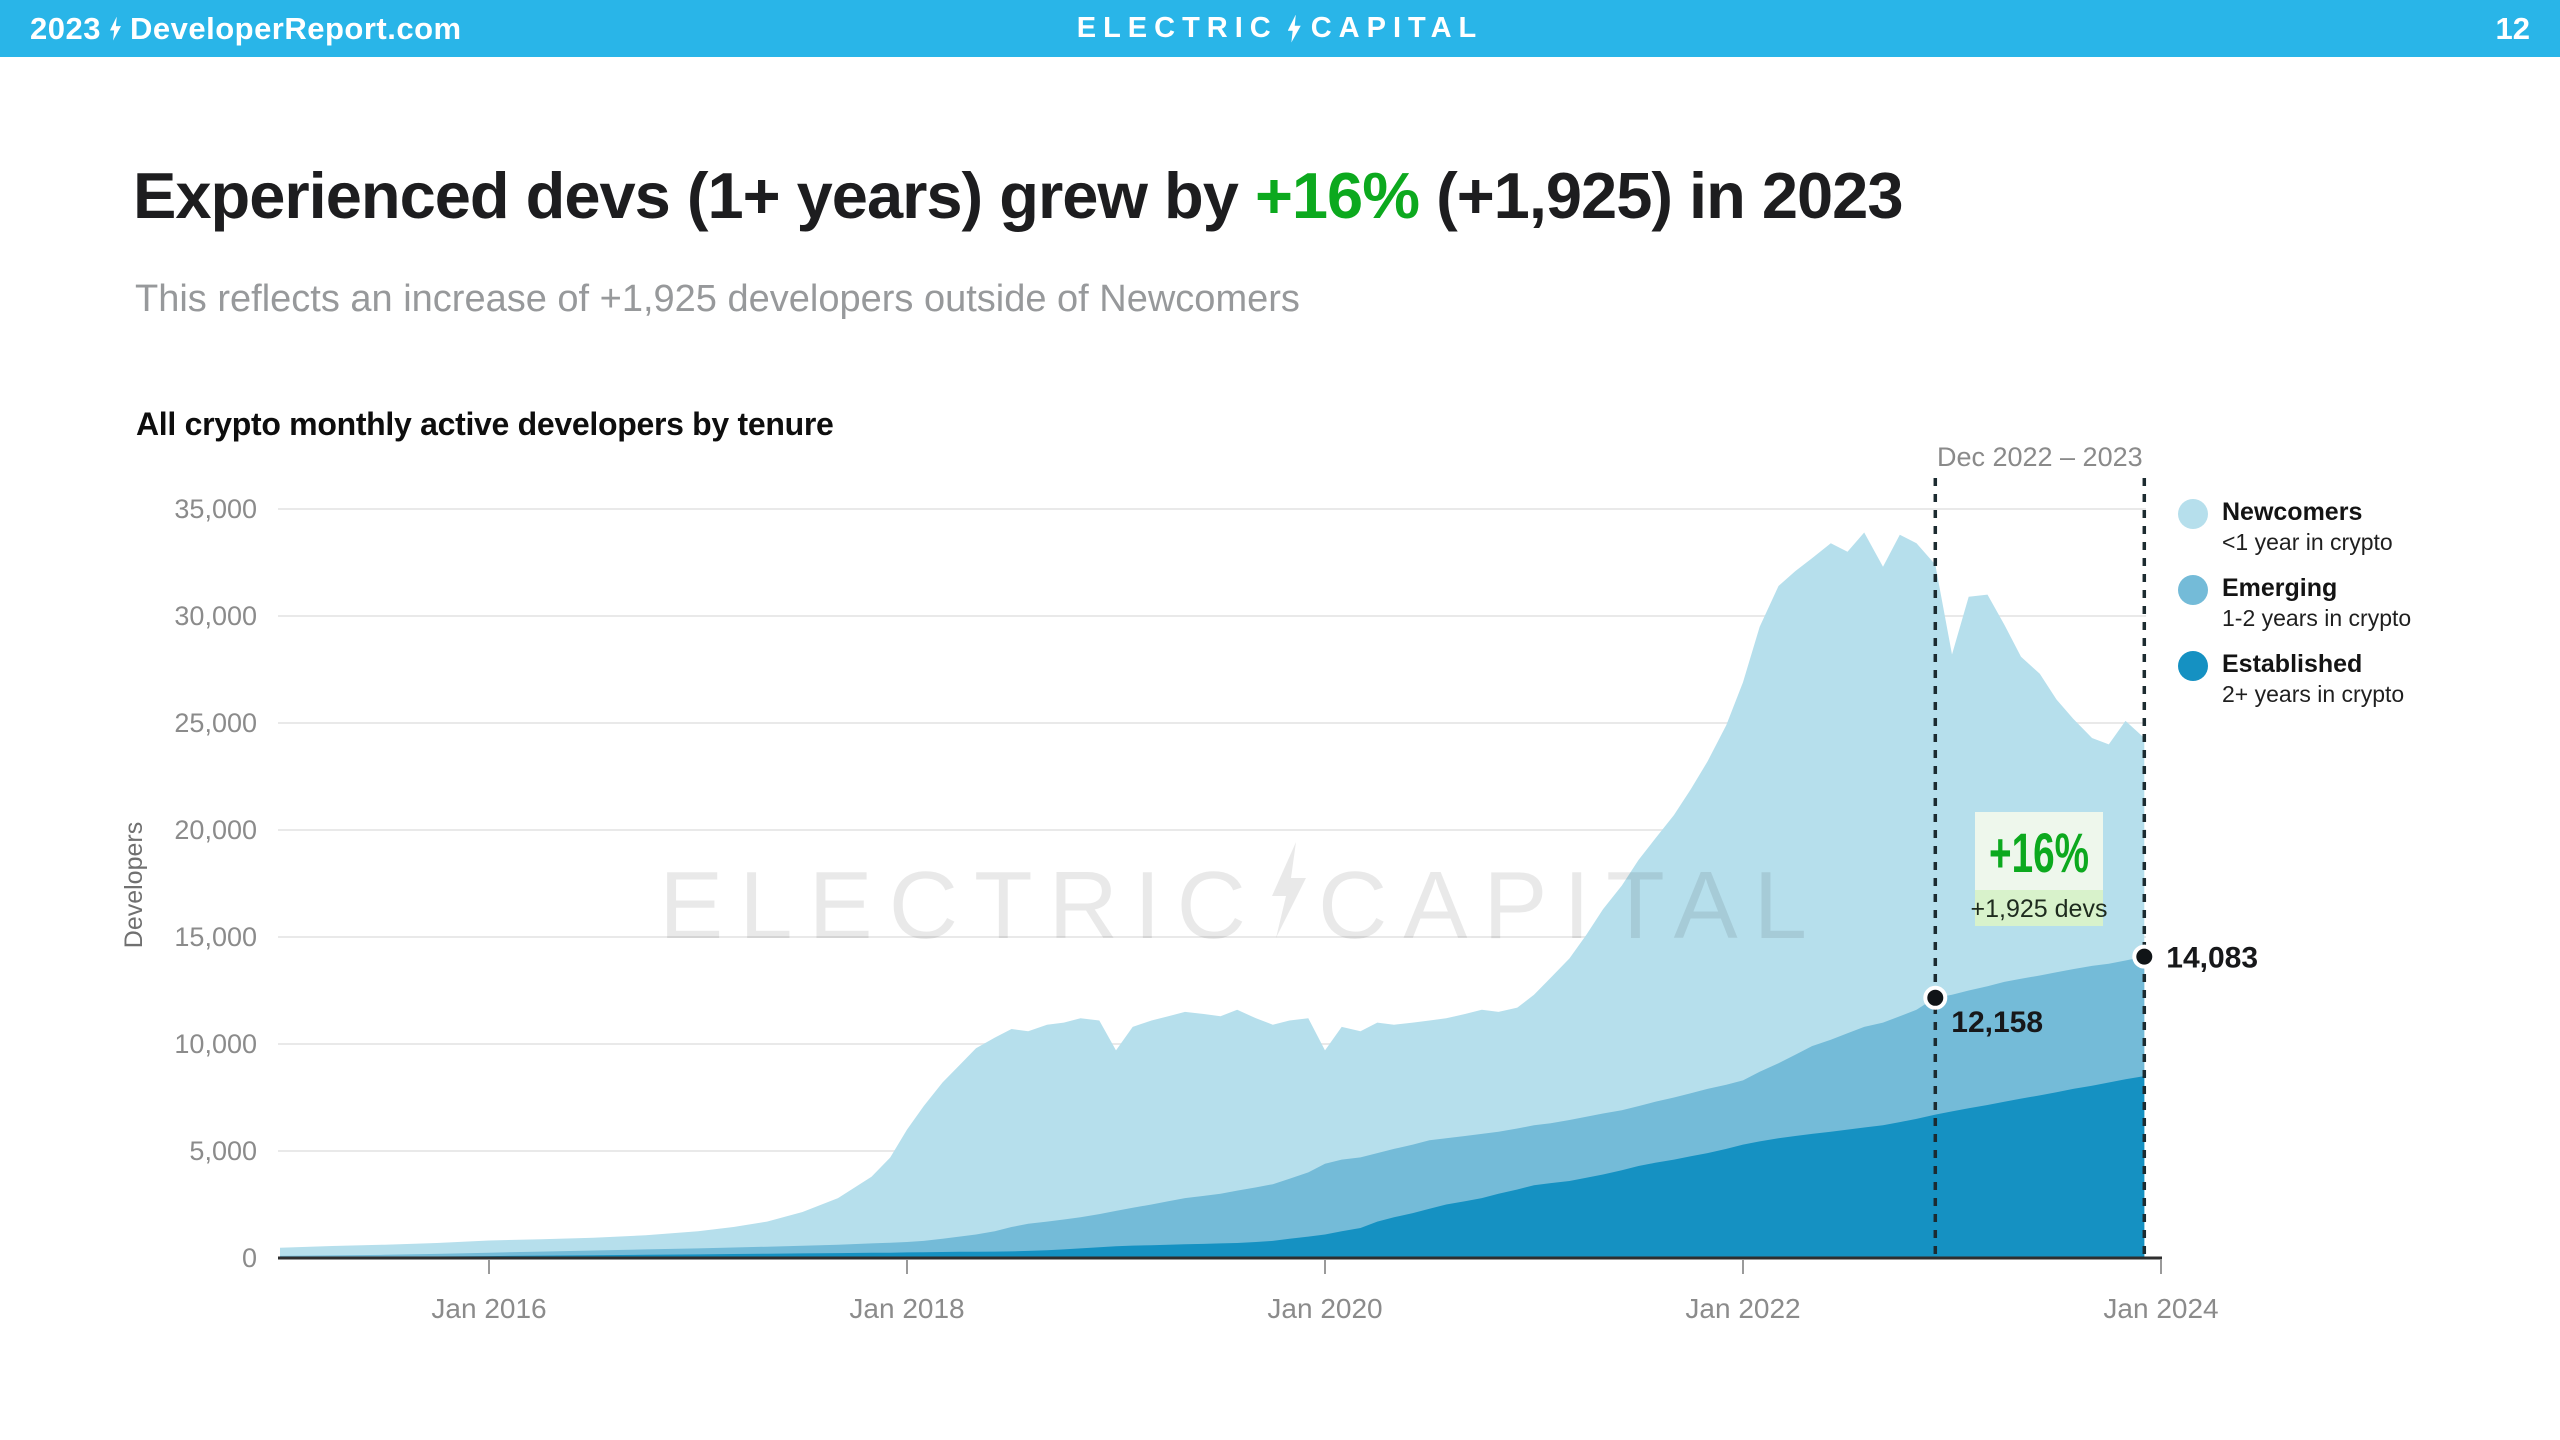 Image resolution: width=2560 pixels, height=1440 pixels. I want to click on electric-capital-logo: ELECTRIC CAPITAL, so click(1280, 28).